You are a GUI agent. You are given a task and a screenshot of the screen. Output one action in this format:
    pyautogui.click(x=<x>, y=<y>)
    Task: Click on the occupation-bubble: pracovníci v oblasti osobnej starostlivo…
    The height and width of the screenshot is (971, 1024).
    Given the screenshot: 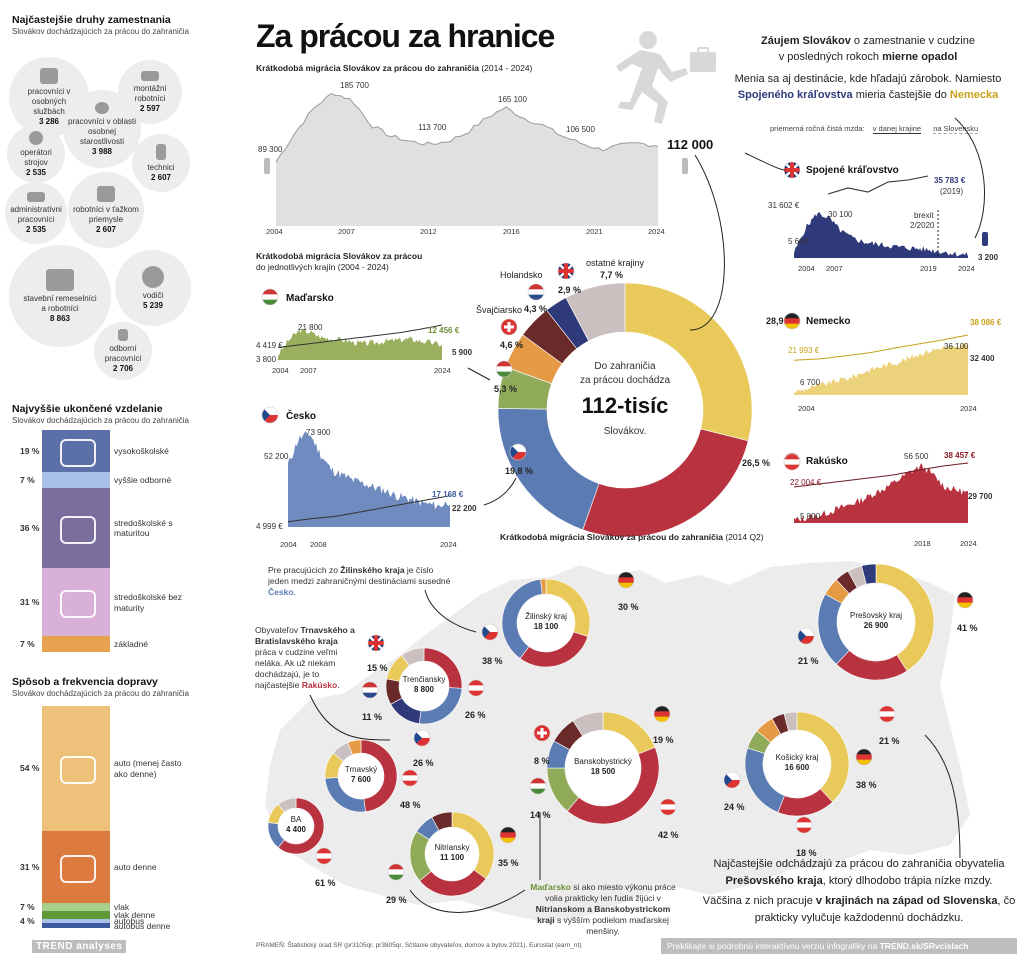 What is the action you would take?
    pyautogui.click(x=102, y=129)
    